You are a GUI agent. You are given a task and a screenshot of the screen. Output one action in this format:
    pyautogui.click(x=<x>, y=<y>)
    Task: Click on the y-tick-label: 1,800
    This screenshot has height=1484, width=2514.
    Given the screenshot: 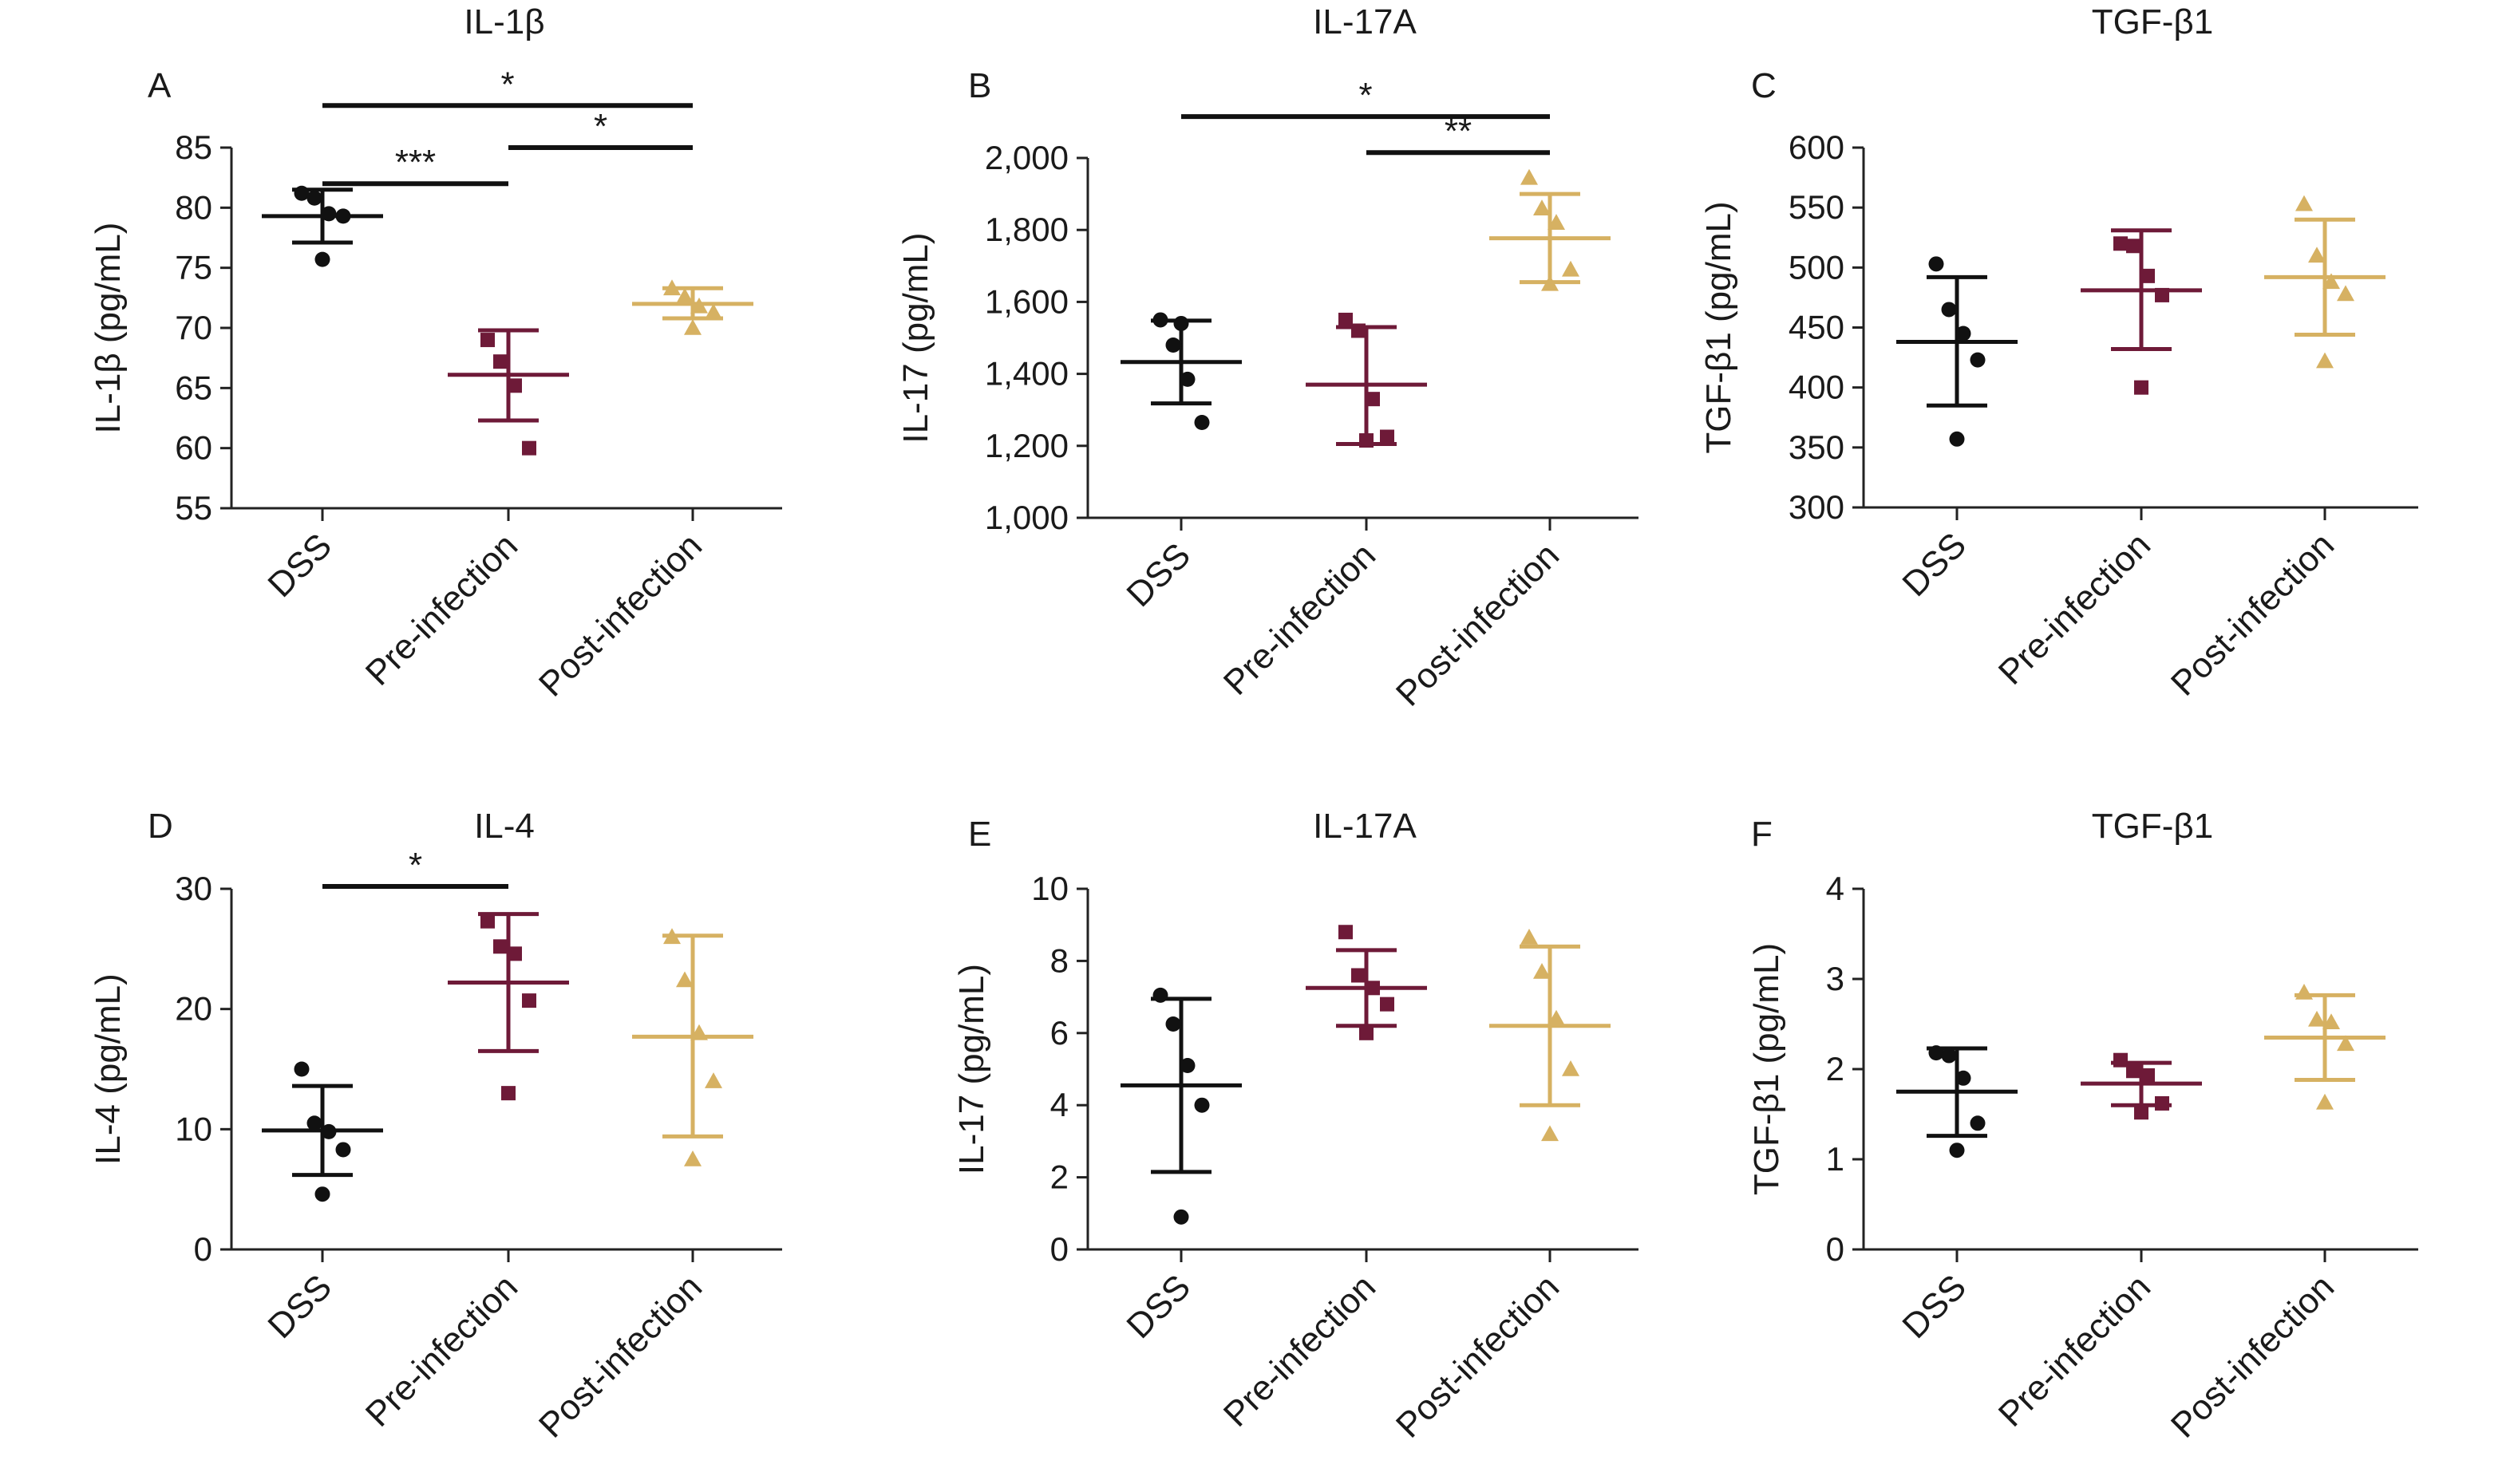 What is the action you would take?
    pyautogui.click(x=1027, y=229)
    